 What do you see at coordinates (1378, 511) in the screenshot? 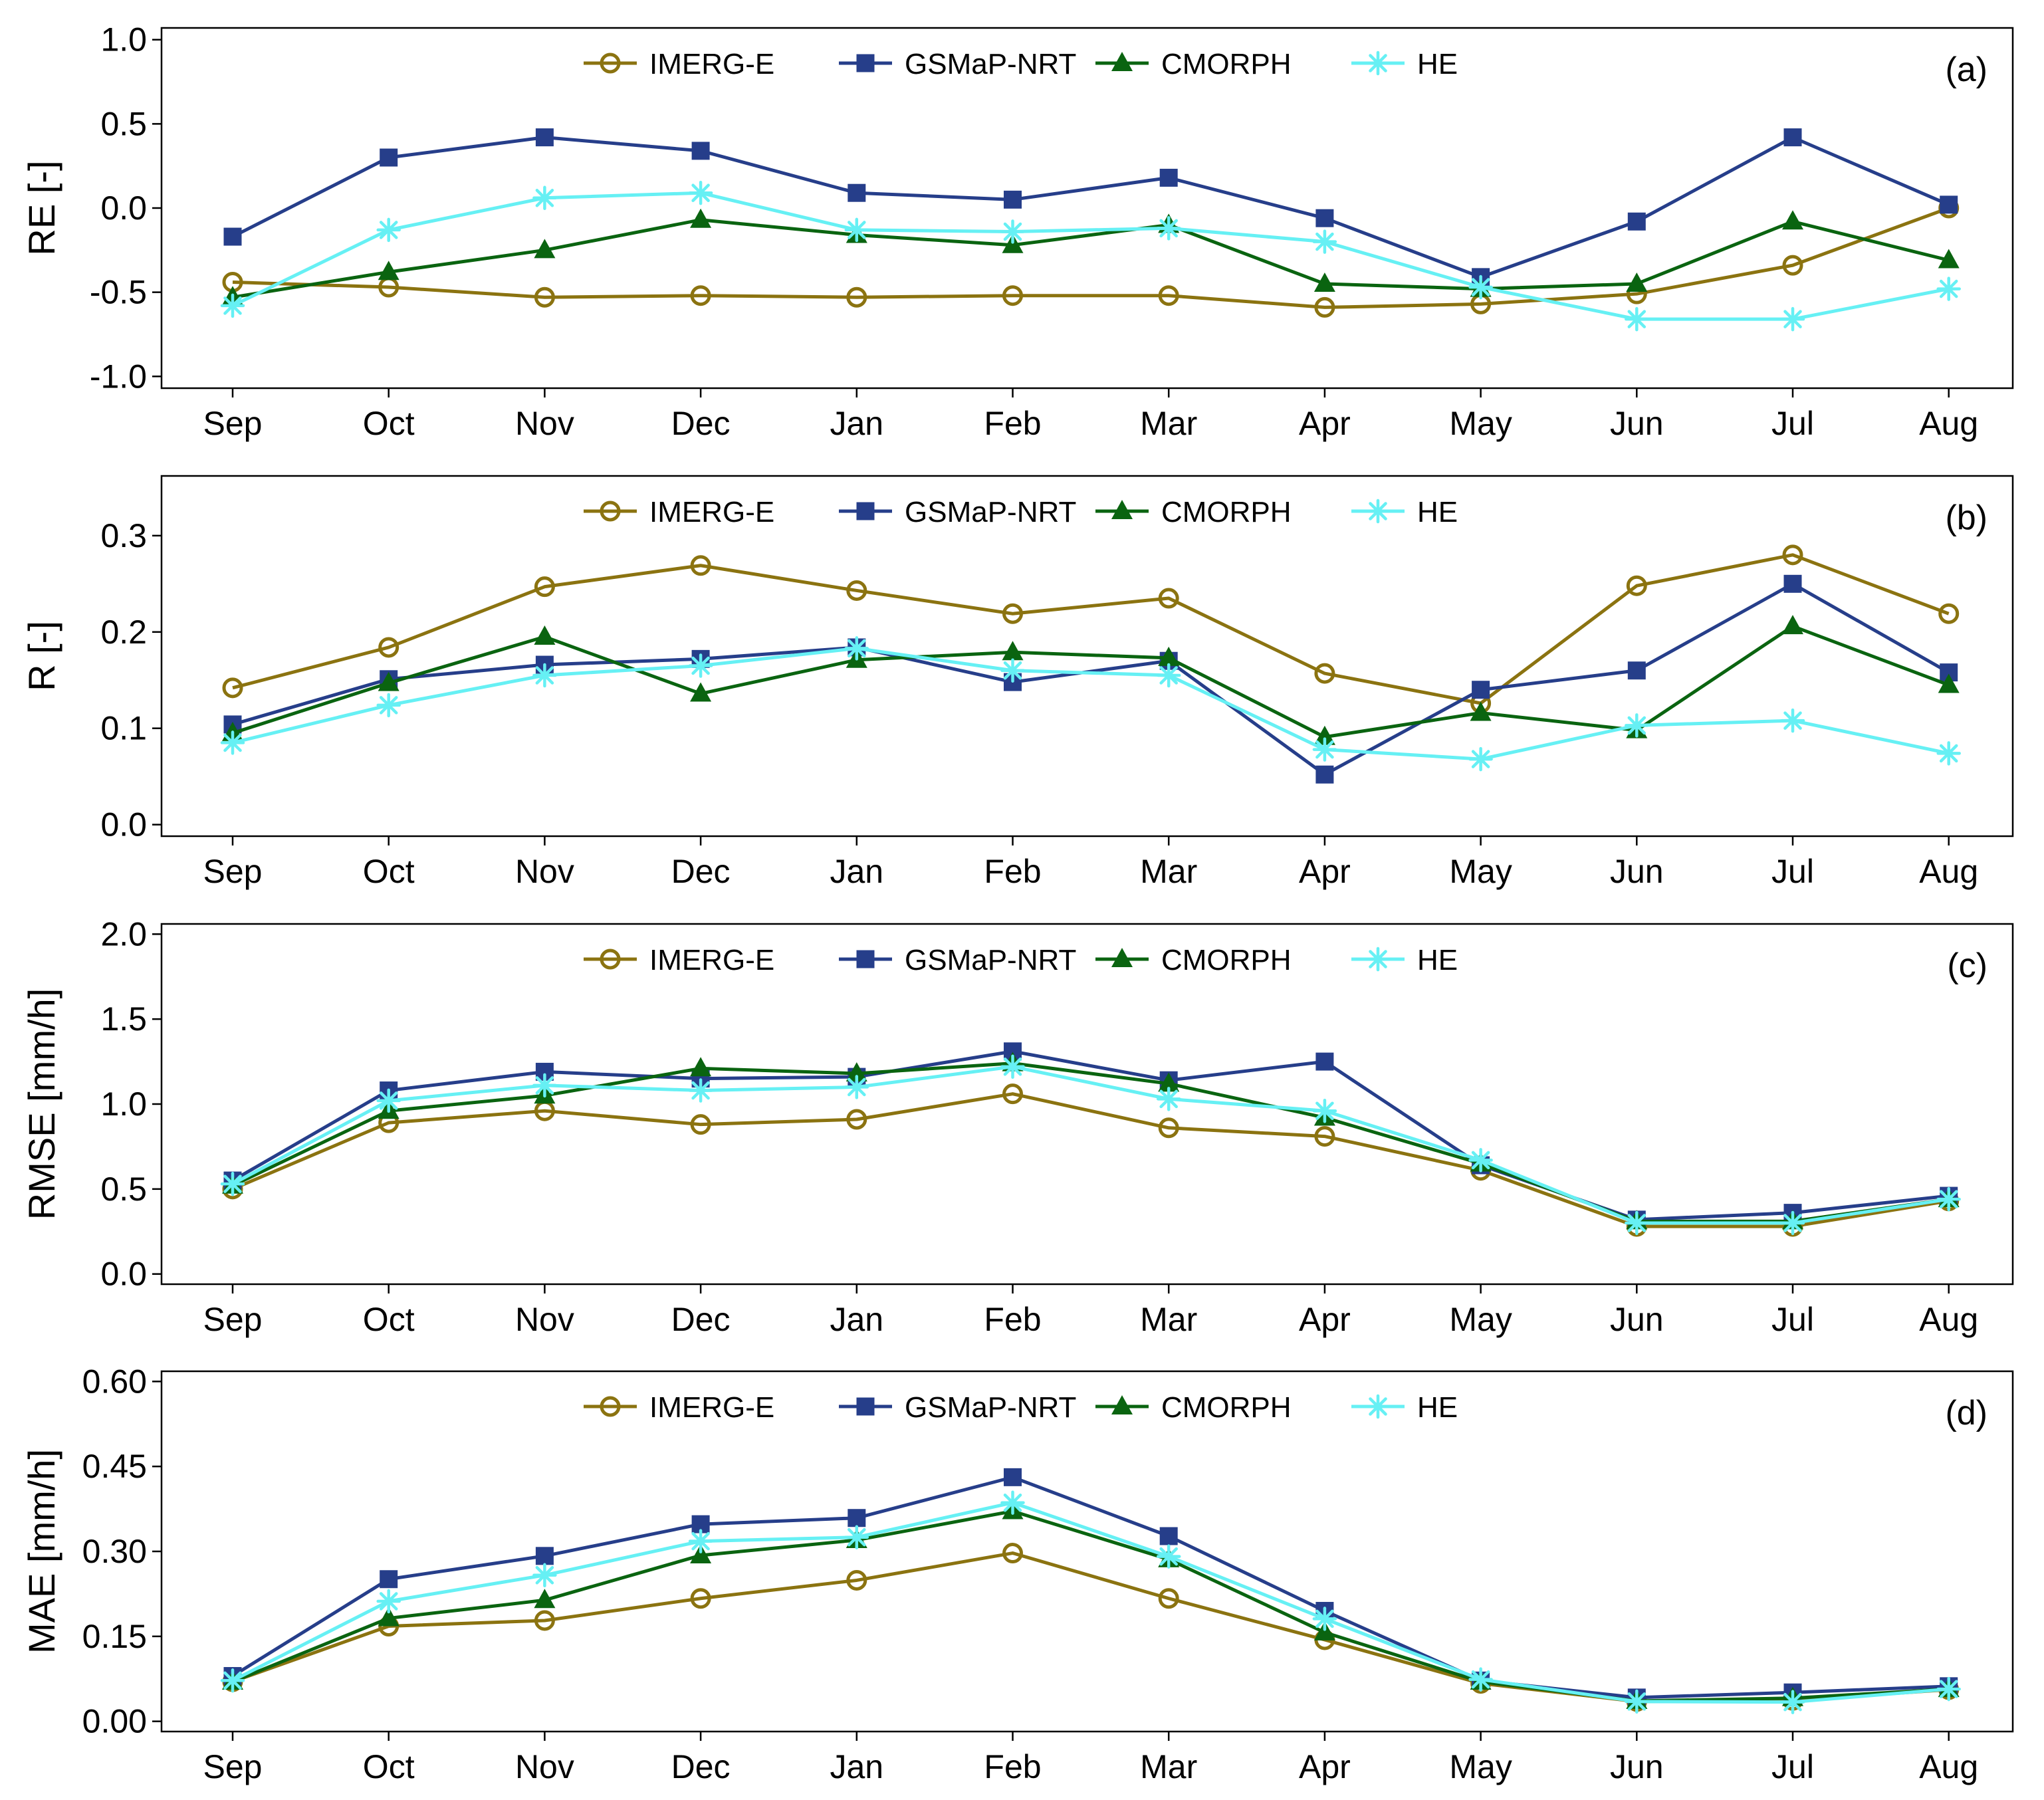
I see `legend-marker-he` at bounding box center [1378, 511].